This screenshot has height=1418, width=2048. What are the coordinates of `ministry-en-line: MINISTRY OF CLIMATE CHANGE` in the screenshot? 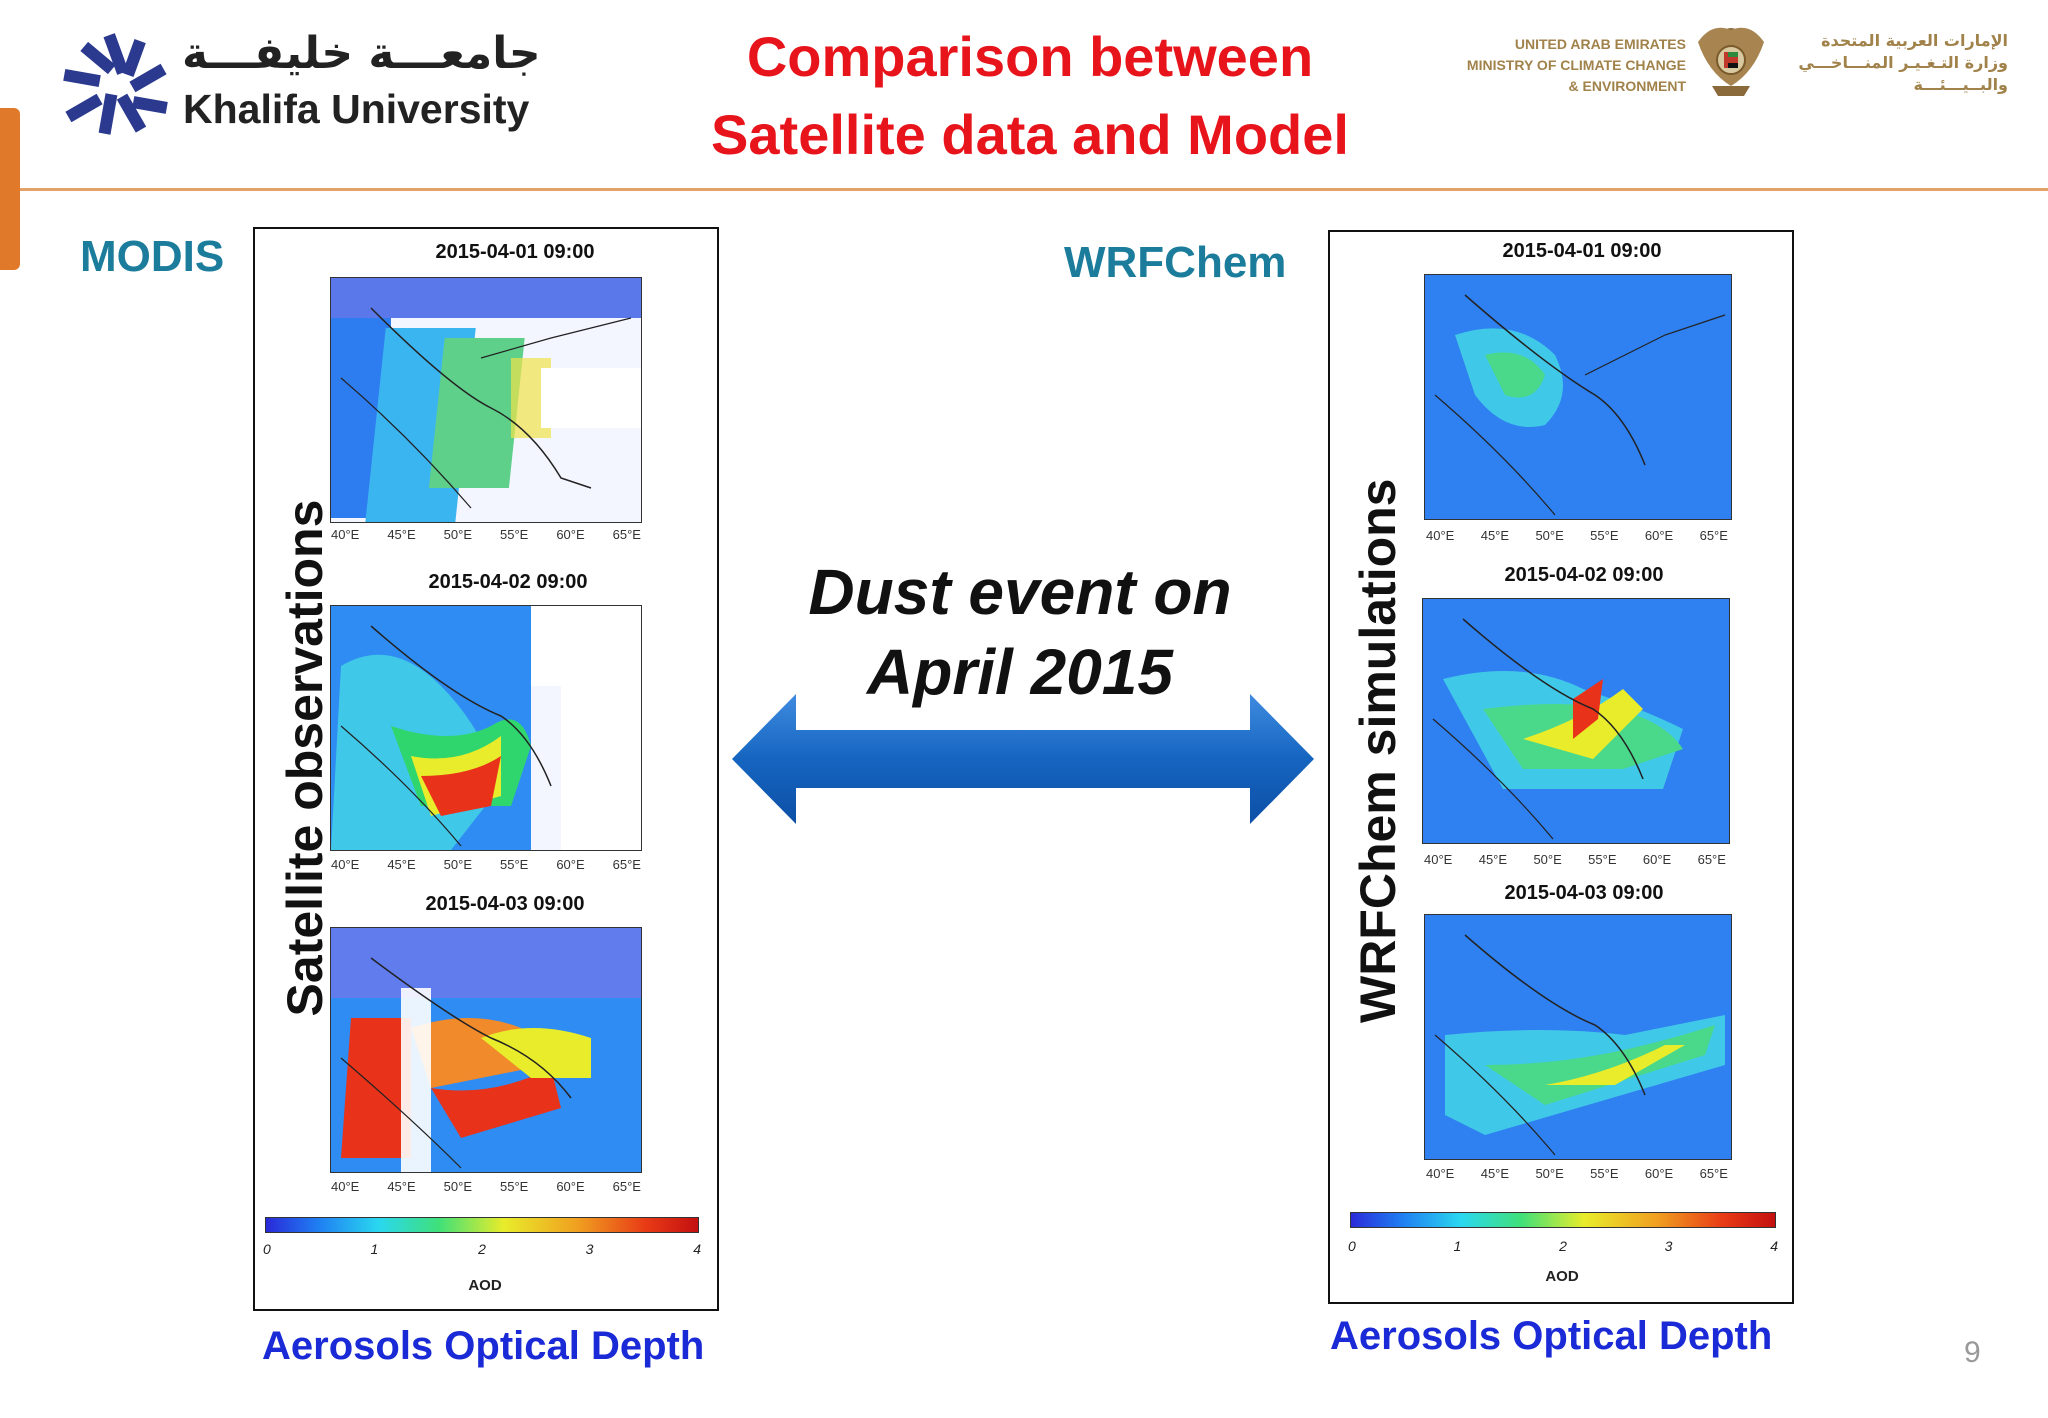 It's located at (1576, 65).